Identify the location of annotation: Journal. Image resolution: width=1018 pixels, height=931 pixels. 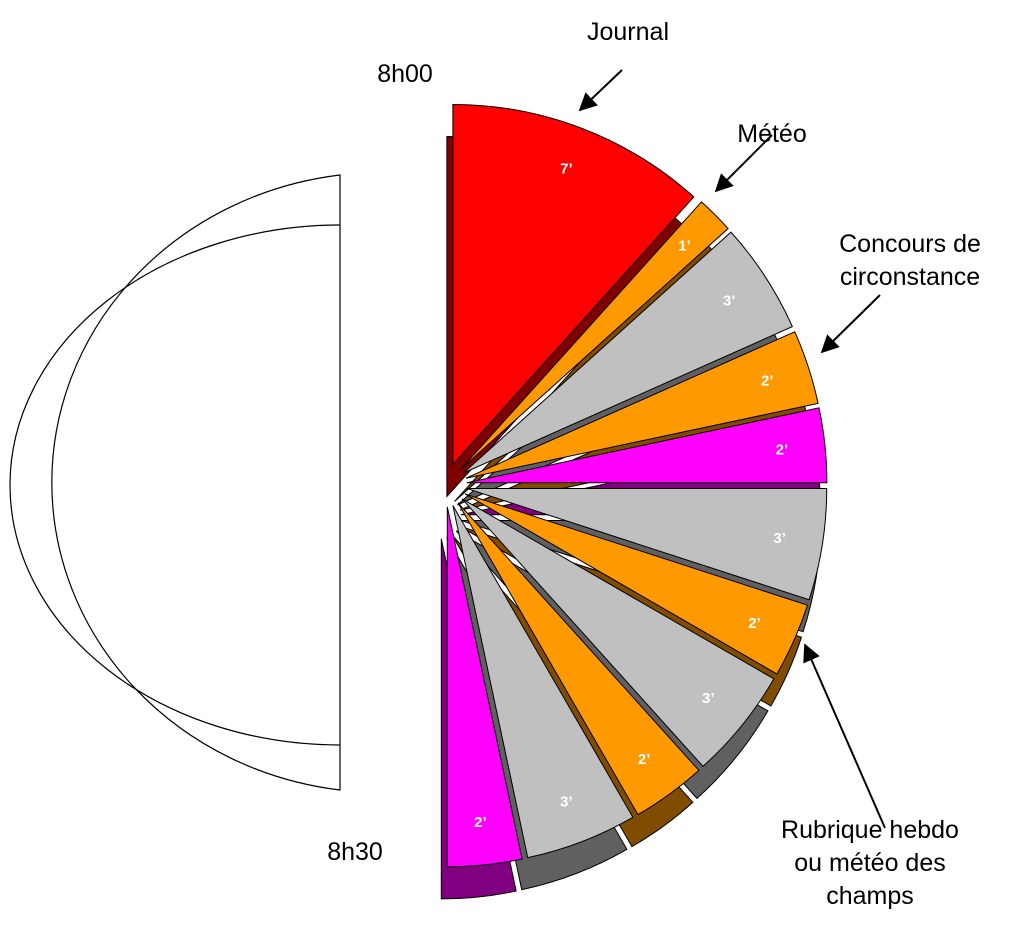
(628, 32).